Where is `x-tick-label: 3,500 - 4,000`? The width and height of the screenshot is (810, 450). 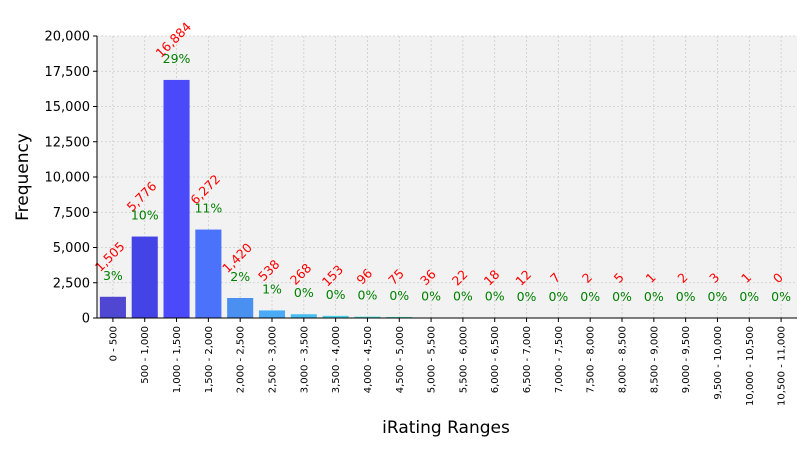 x-tick-label: 3,500 - 4,000 is located at coordinates (336, 359).